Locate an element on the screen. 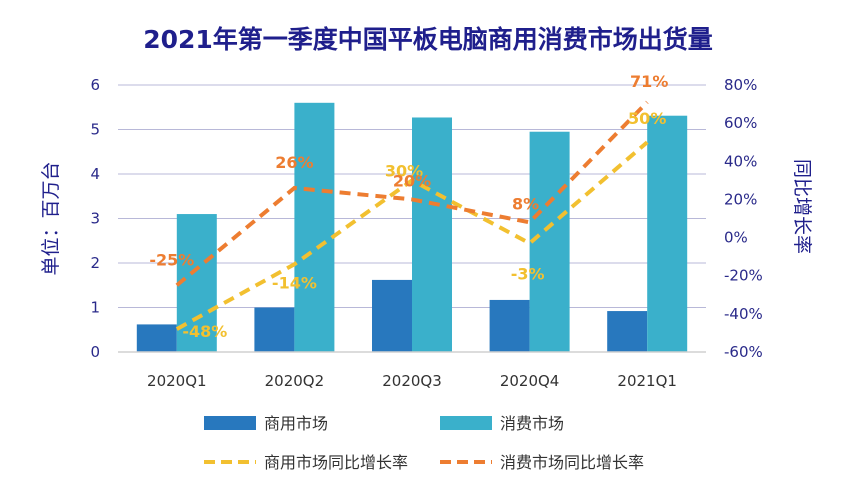 The width and height of the screenshot is (852, 484). y-tick-label-left: 4 is located at coordinates (95, 174).